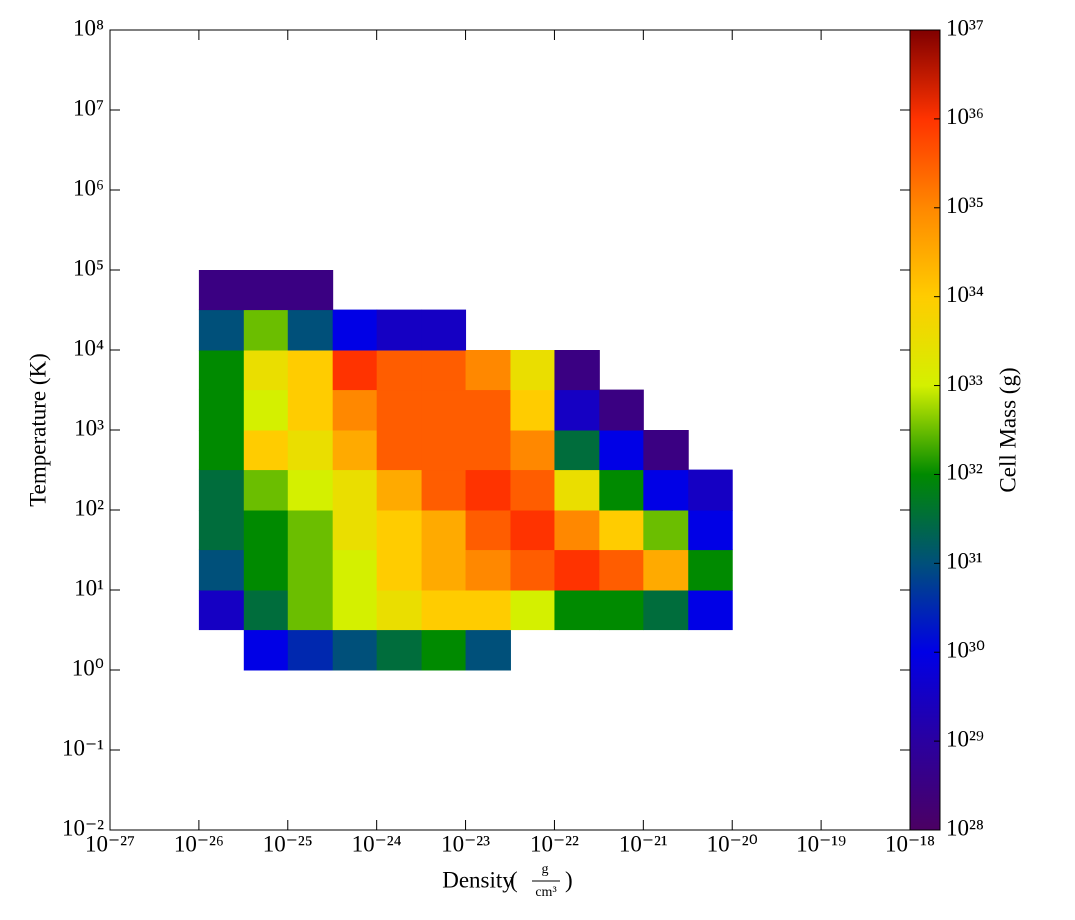  What do you see at coordinates (88, 187) in the screenshot?
I see `y-tick-label: 10⁶` at bounding box center [88, 187].